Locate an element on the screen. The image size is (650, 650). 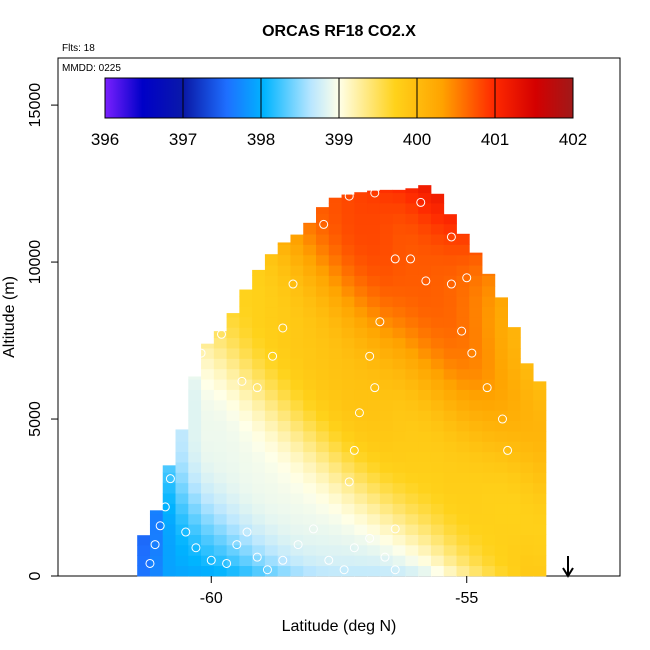
colorbar-tick-label: 400 is located at coordinates (417, 139).